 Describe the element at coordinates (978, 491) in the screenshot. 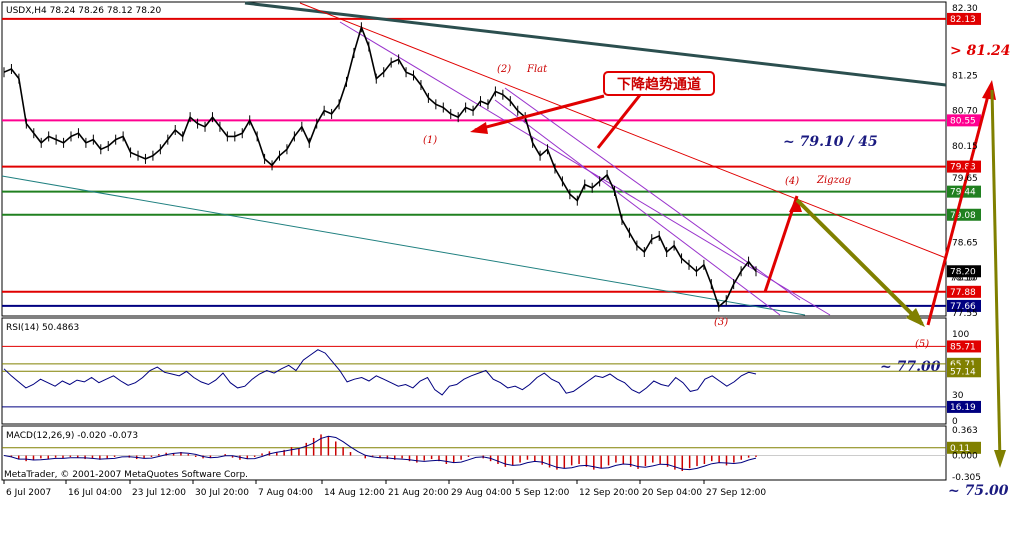

I see `final-target-note: ~ 75.00` at that location.